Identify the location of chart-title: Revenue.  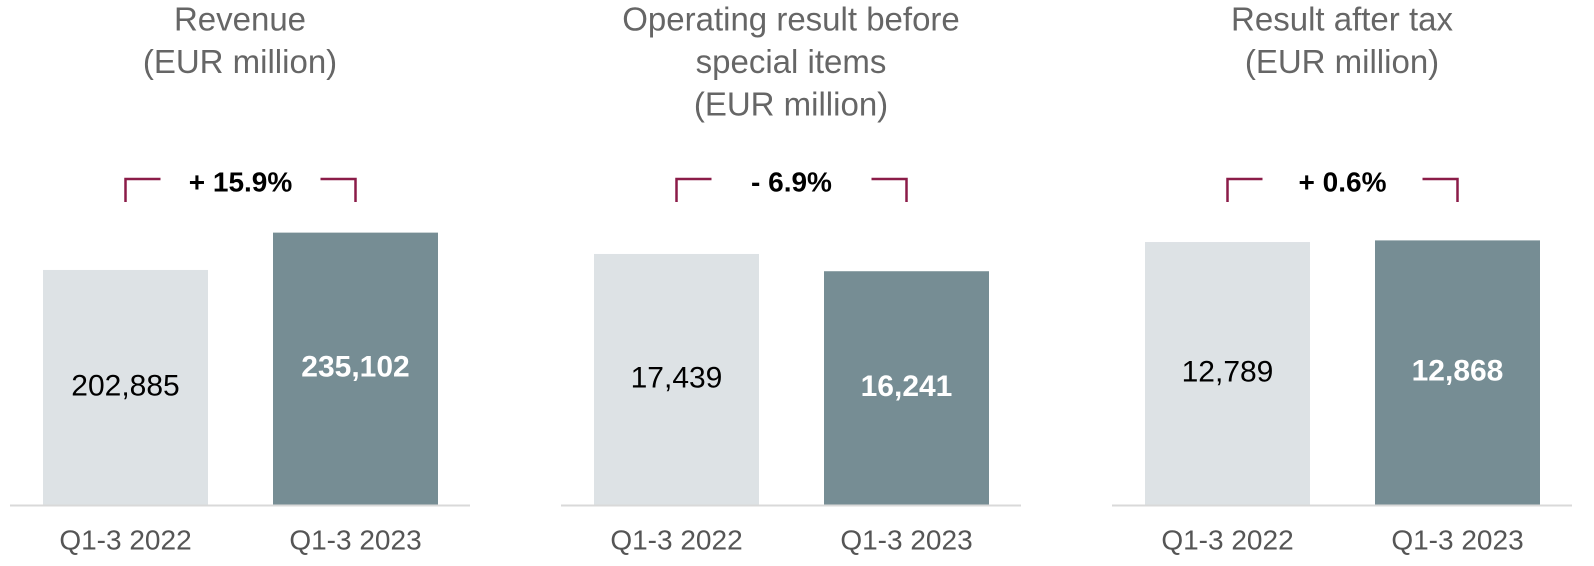
(240, 19).